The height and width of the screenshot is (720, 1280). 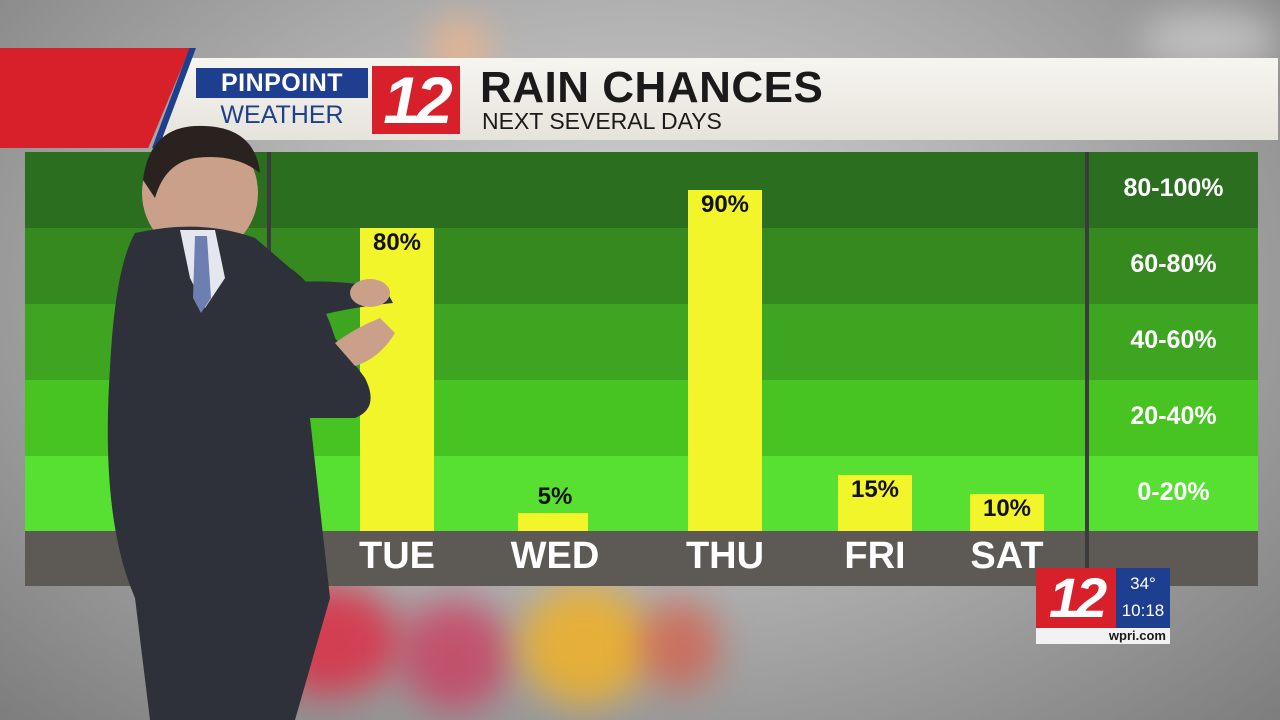 What do you see at coordinates (1103, 636) in the screenshot?
I see `bug-url: wpri.com` at bounding box center [1103, 636].